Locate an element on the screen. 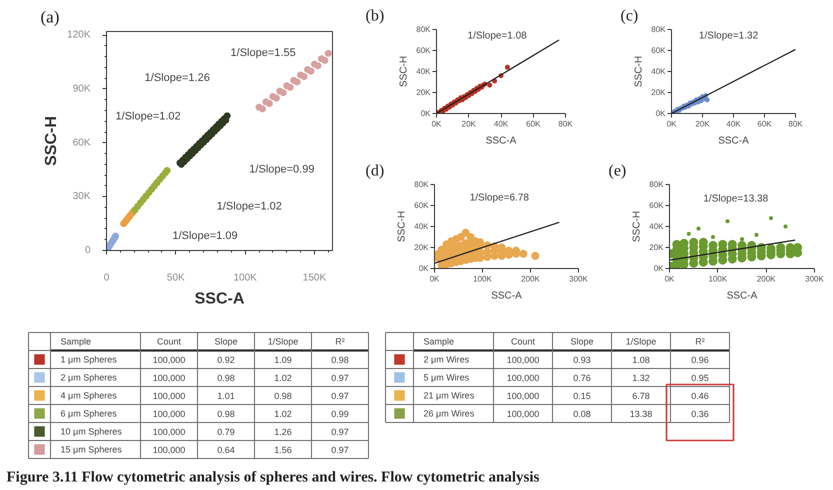  annotation: 1/Slope=1.55 is located at coordinates (263, 52).